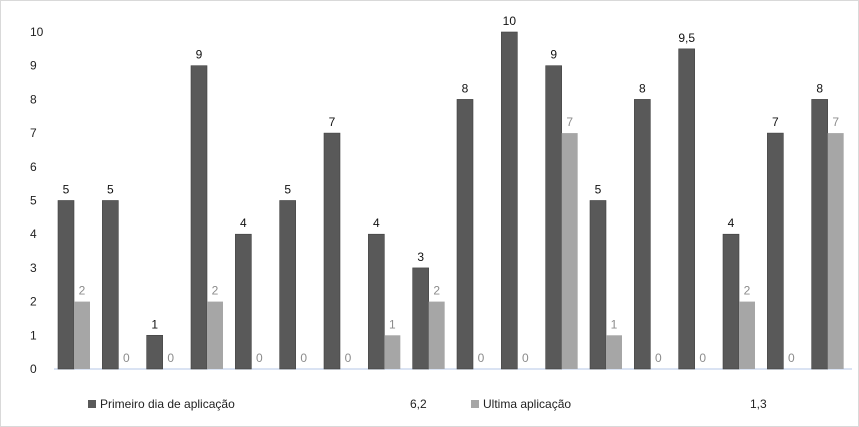 The width and height of the screenshot is (859, 427). I want to click on y-axis: 0 1 2 3 4 5 6 7 8 9 10, so click(37, 200).